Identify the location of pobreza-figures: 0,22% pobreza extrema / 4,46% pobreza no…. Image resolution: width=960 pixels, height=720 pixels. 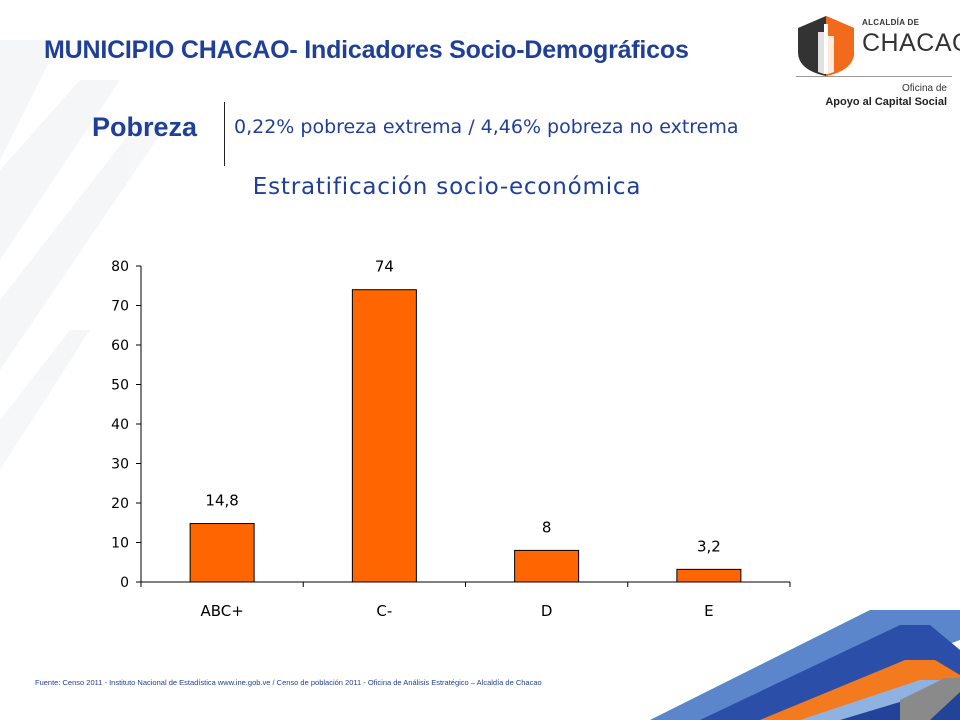
(486, 127).